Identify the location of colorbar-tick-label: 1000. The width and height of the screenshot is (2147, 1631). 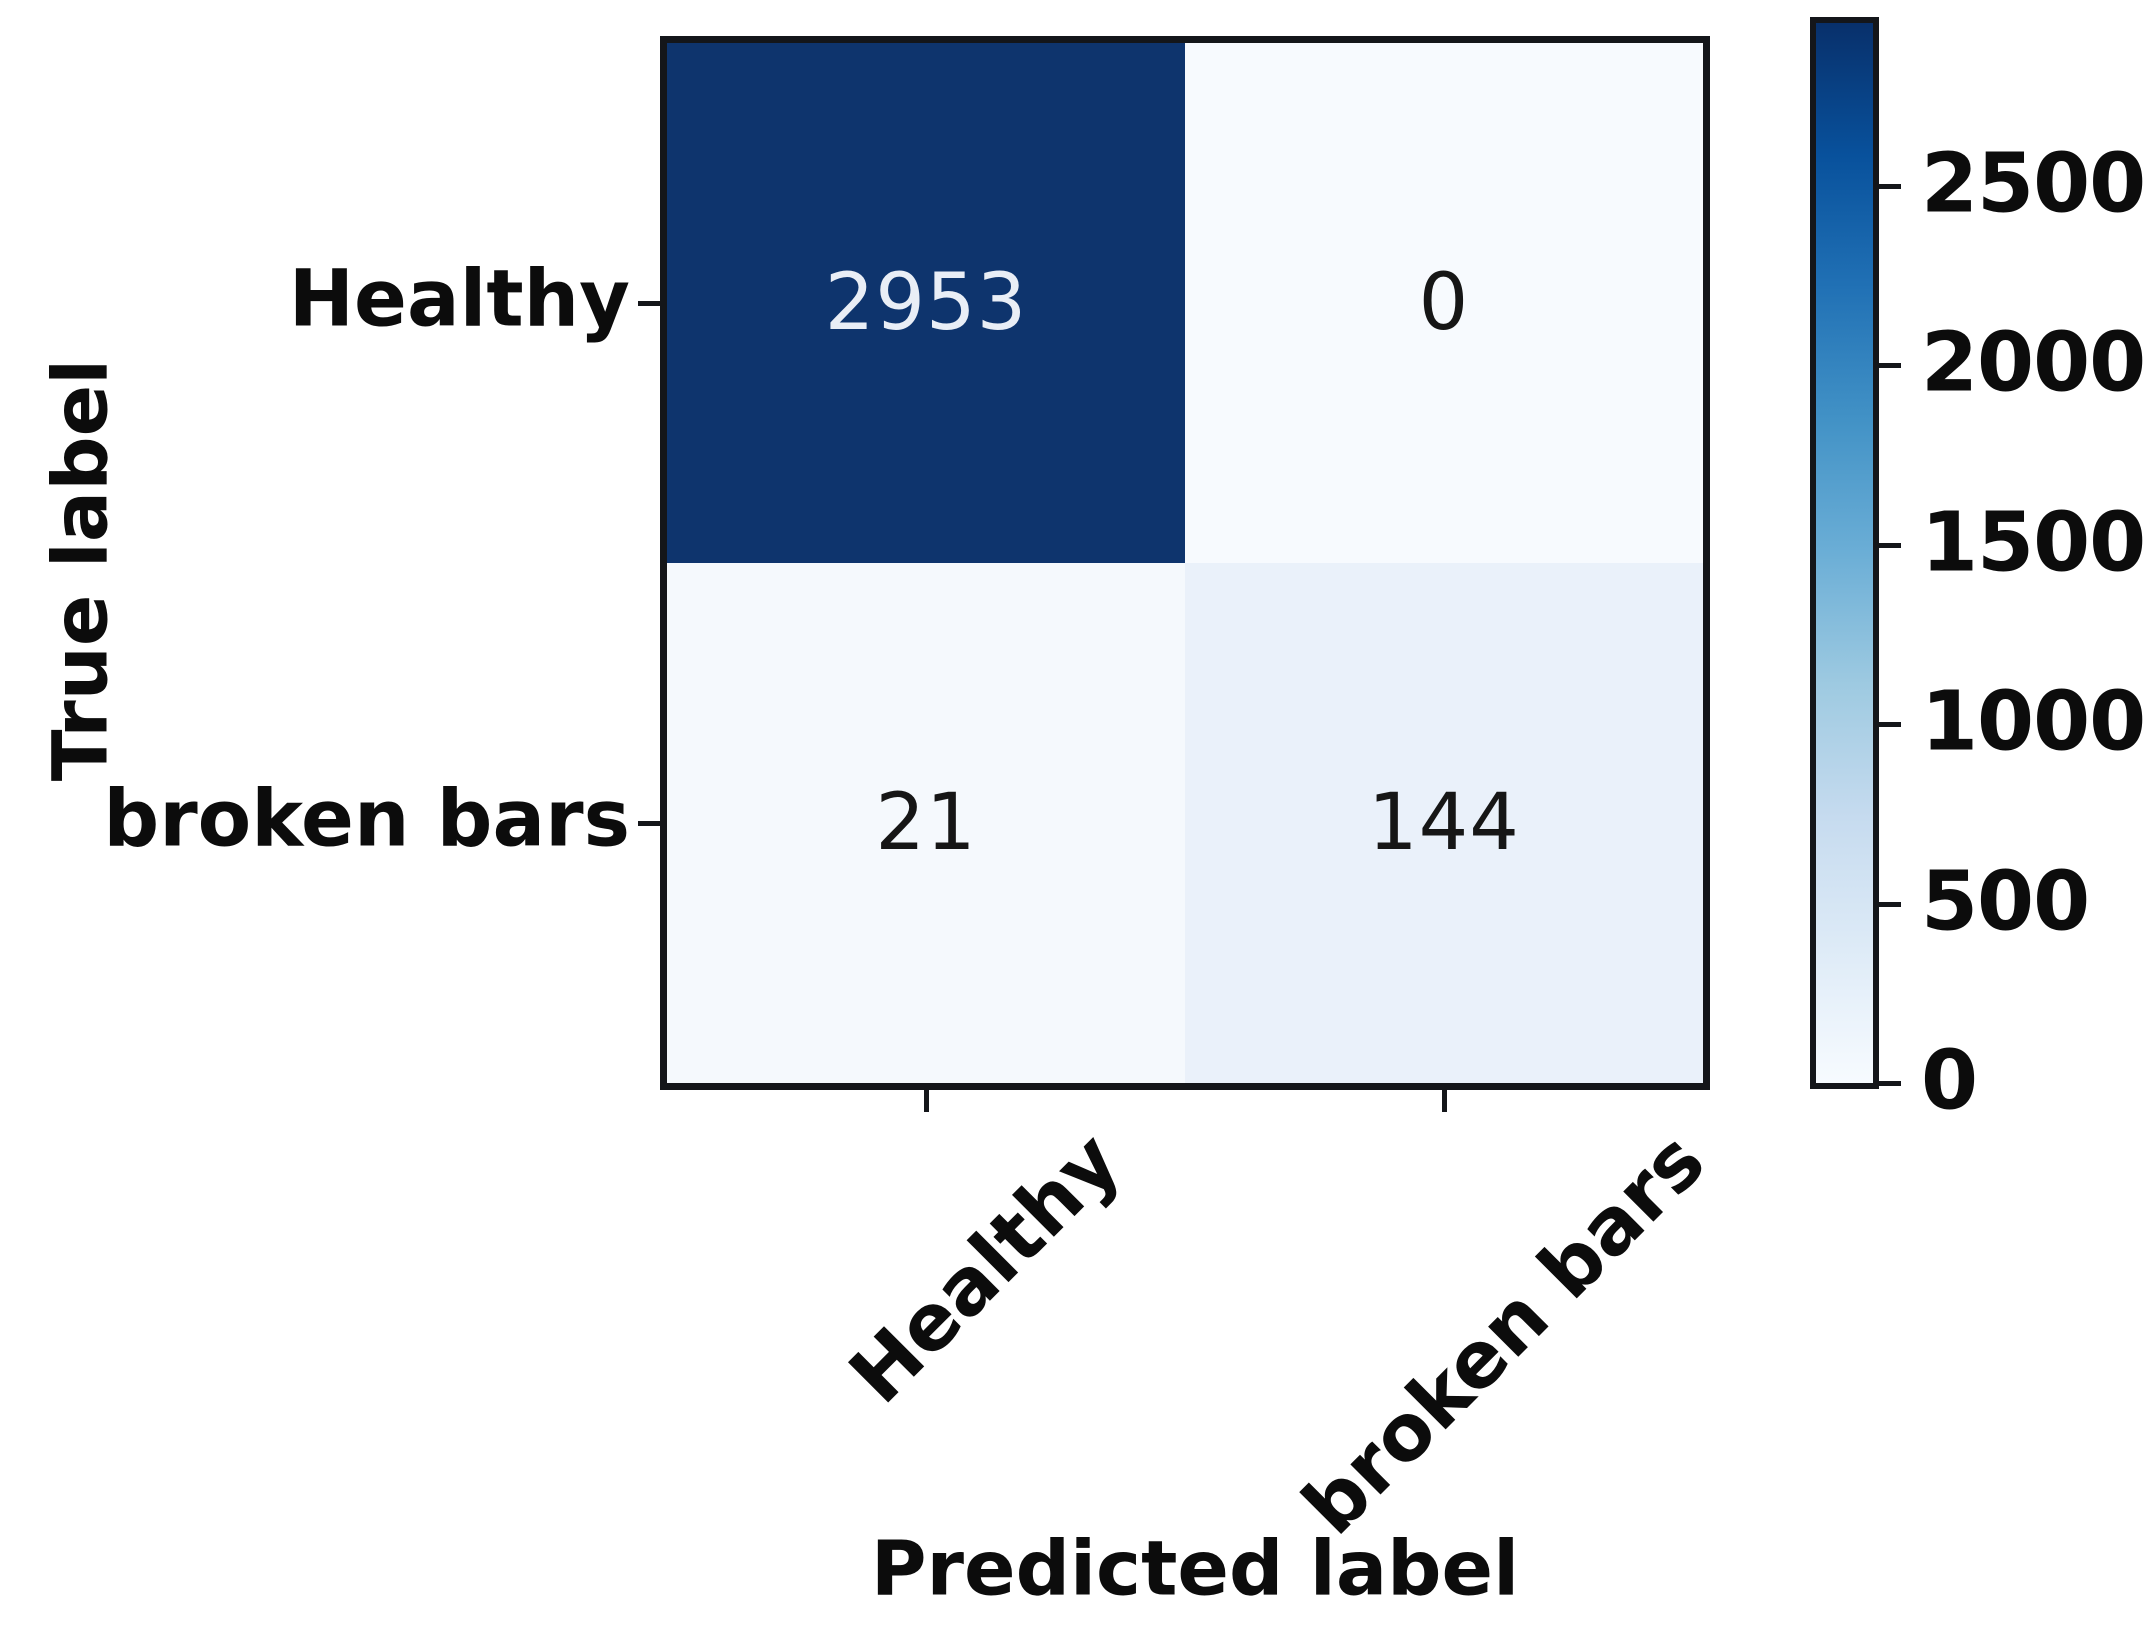
(2033, 722).